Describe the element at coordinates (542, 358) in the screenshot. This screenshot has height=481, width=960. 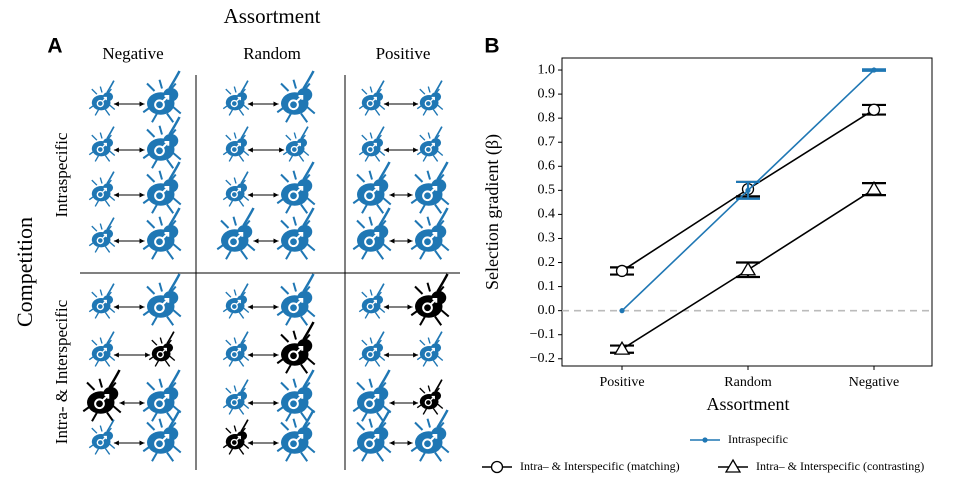
I see `y-tick-label: −0.2` at that location.